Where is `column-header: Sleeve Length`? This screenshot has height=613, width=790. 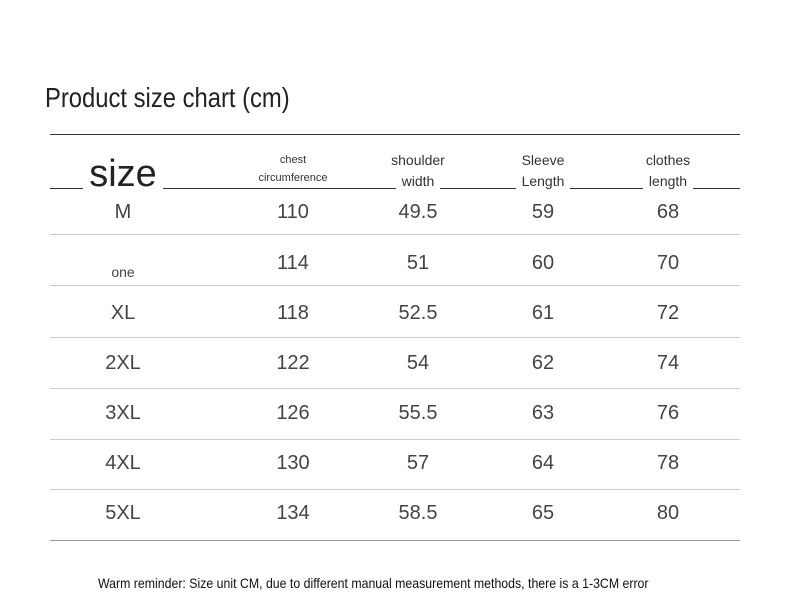 column-header: Sleeve Length is located at coordinates (543, 171).